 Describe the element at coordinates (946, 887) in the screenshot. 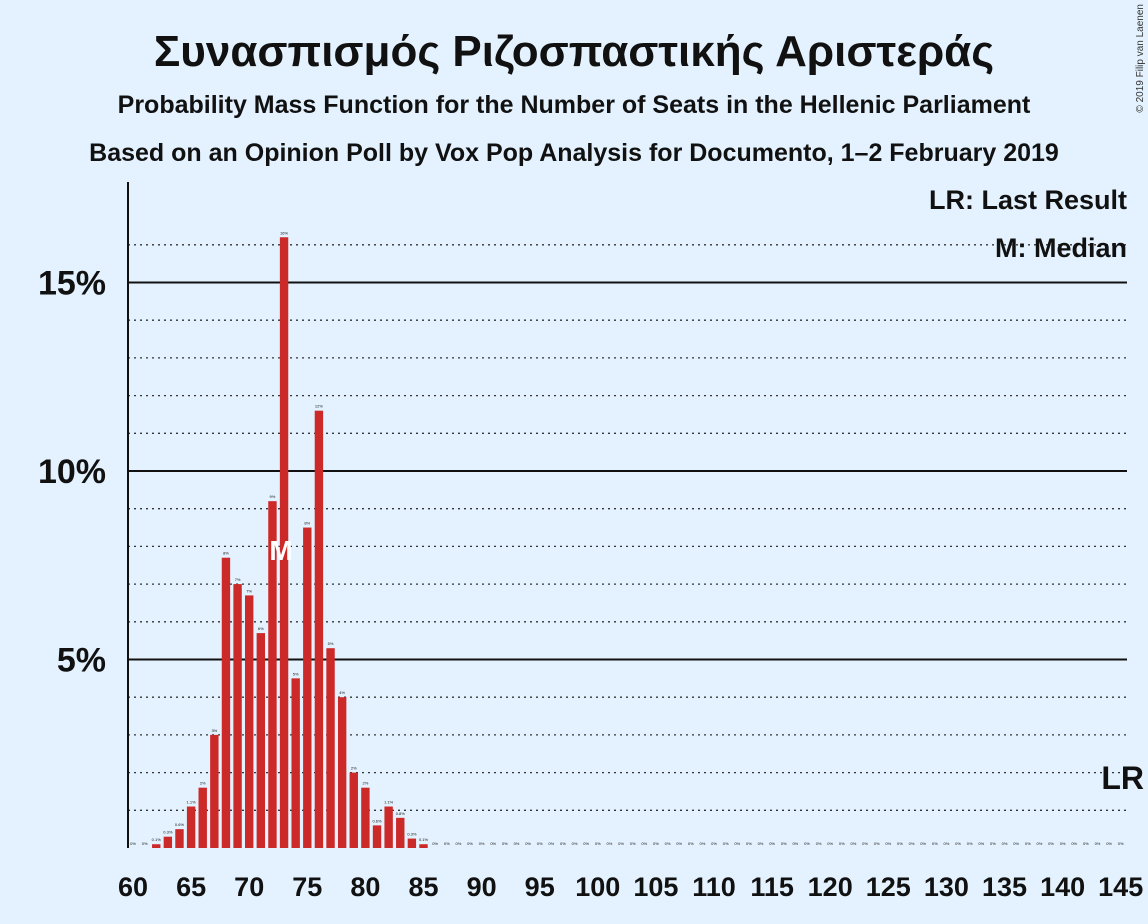

I see `x-tick-label: 130` at that location.